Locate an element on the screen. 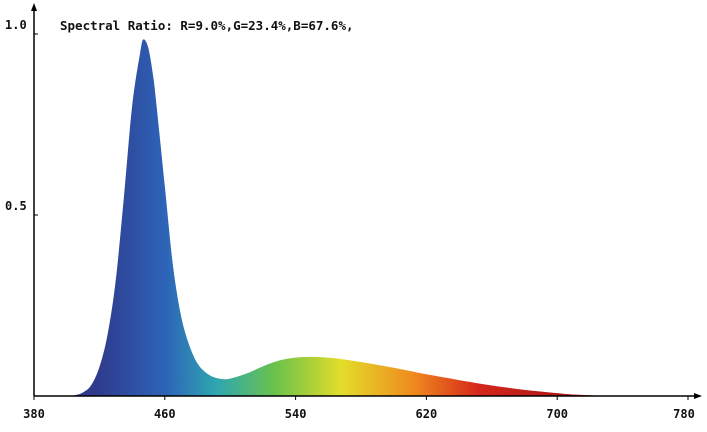  spectral-ratio-label: Spectral Ratio: R=9.0%,G=23.4%,B=67.6%, is located at coordinates (207, 25).